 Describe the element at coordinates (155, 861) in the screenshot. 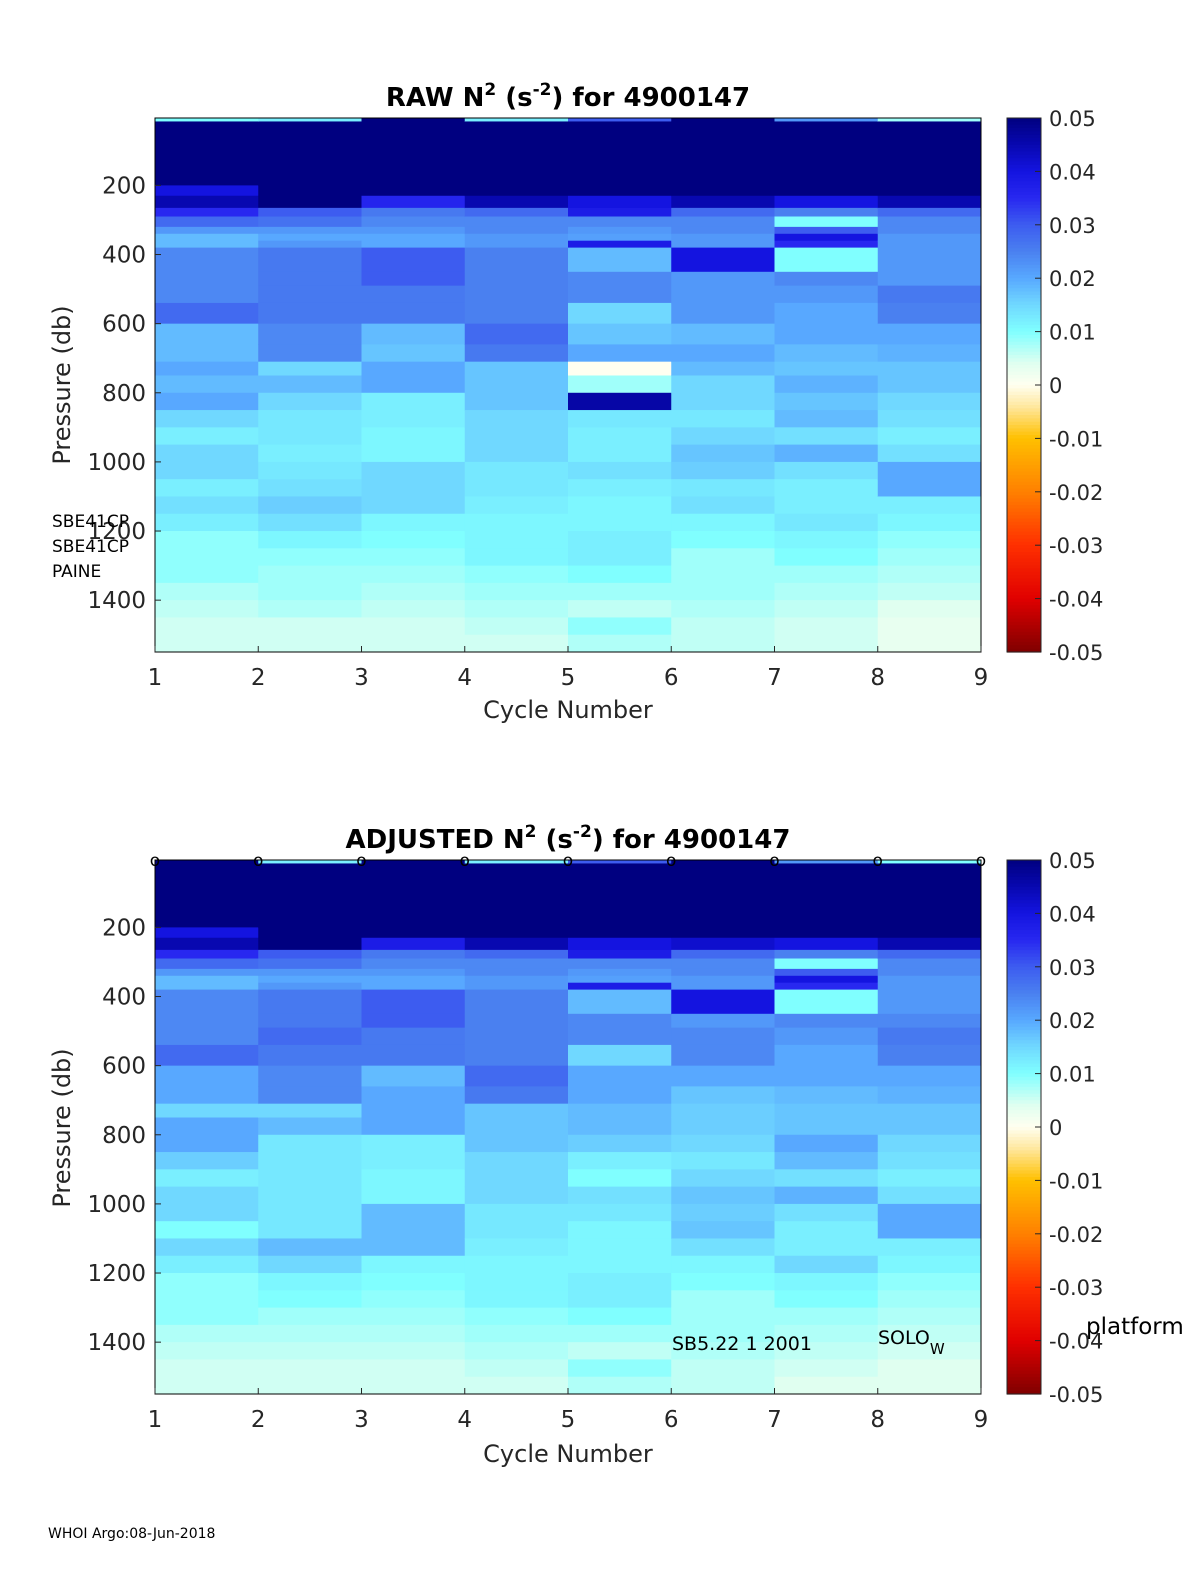

I see `cycle-marker: o` at that location.